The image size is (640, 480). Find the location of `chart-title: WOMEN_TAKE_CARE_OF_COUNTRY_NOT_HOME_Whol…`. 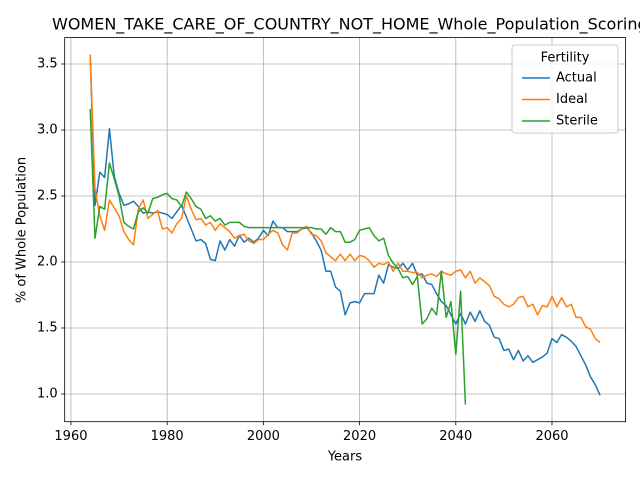

chart-title: WOMEN_TAKE_CARE_OF_COUNTRY_NOT_HOME_Whol… is located at coordinates (346, 25).